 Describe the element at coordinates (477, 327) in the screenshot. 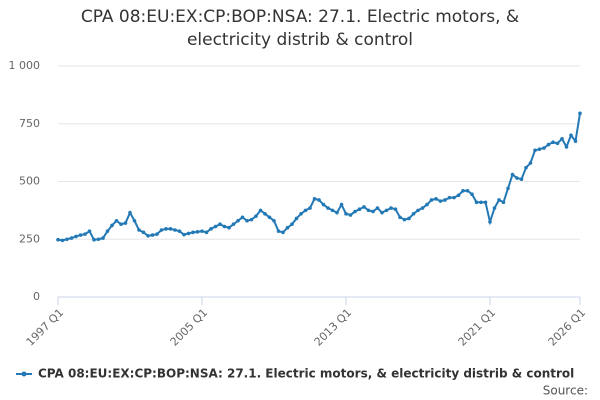

I see `x-tick-label: 2021 Q1` at that location.